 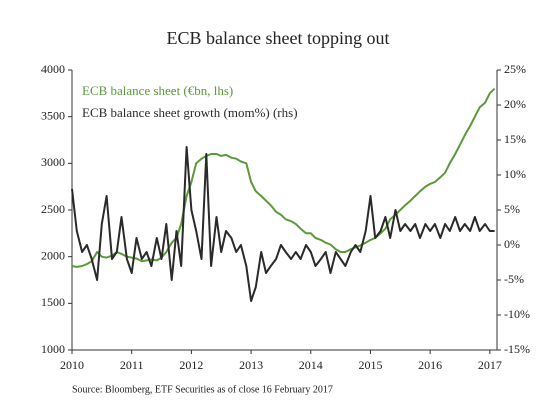 What do you see at coordinates (251, 365) in the screenshot?
I see `x-tick-label: 2013` at bounding box center [251, 365].